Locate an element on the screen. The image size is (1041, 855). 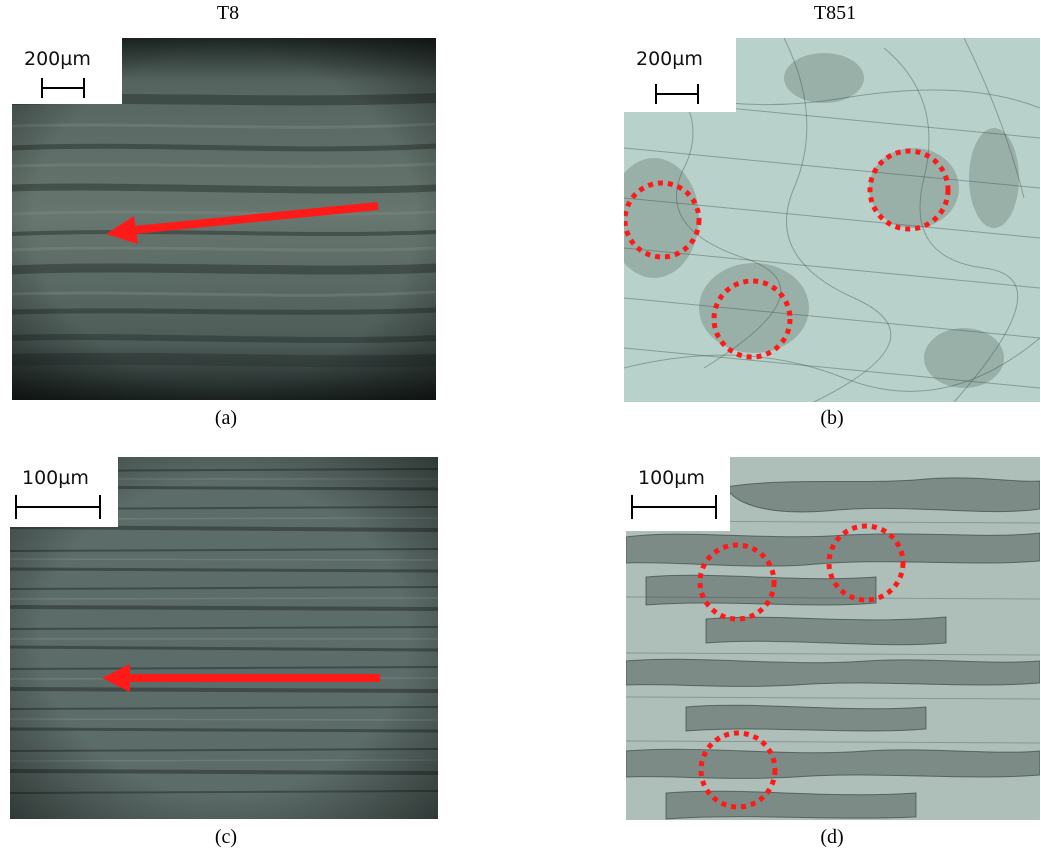
caption-b: (b) is located at coordinates (832, 418).